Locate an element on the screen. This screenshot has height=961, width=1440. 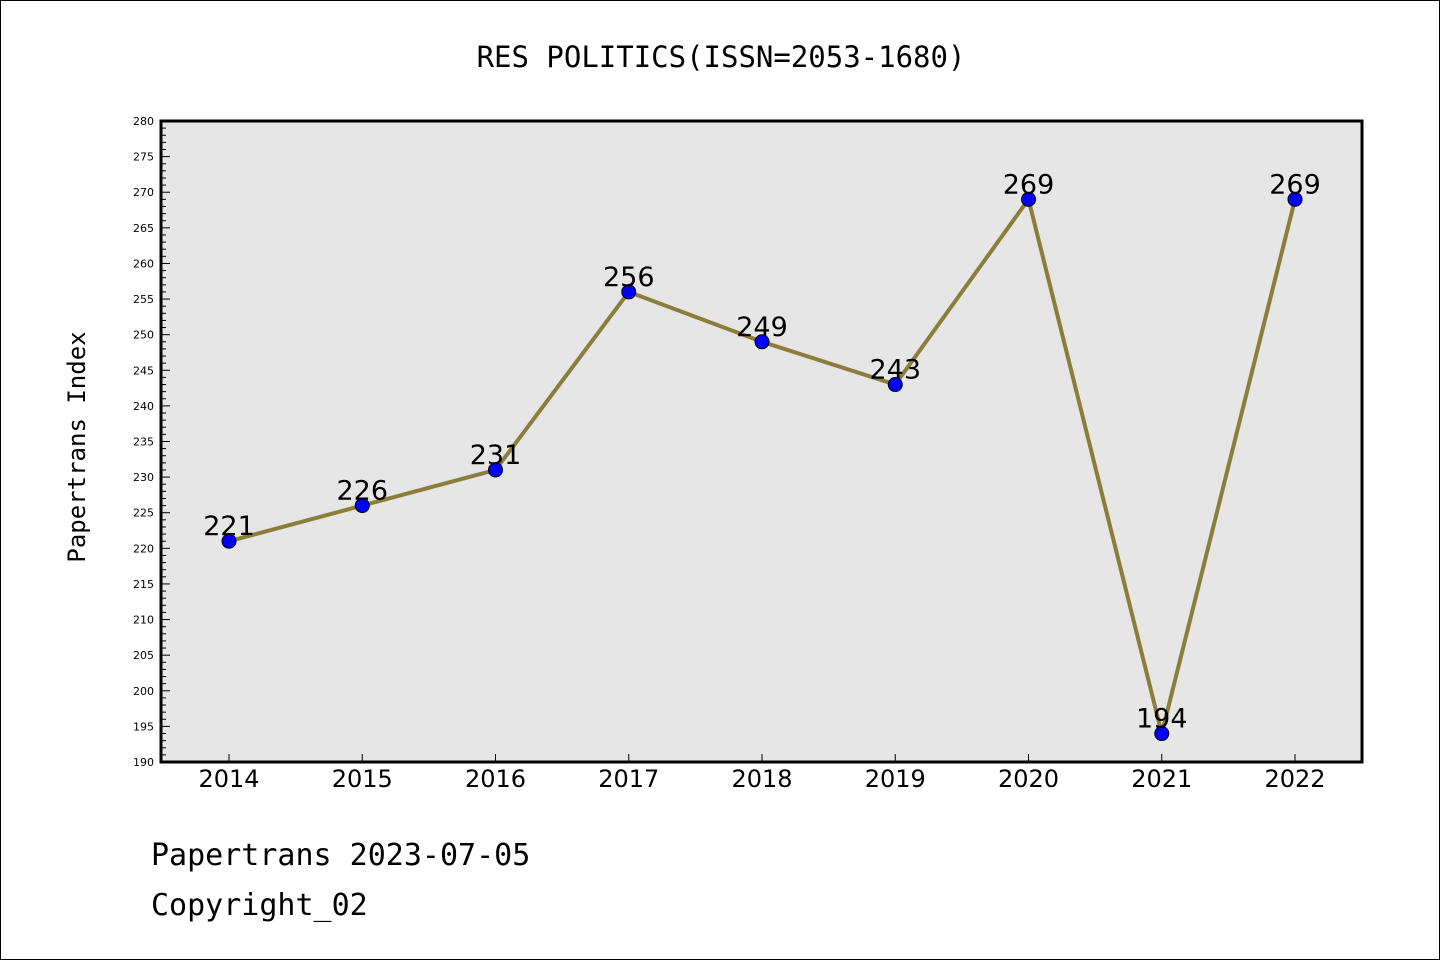
x-tick-label: 2022 is located at coordinates (1294, 779).